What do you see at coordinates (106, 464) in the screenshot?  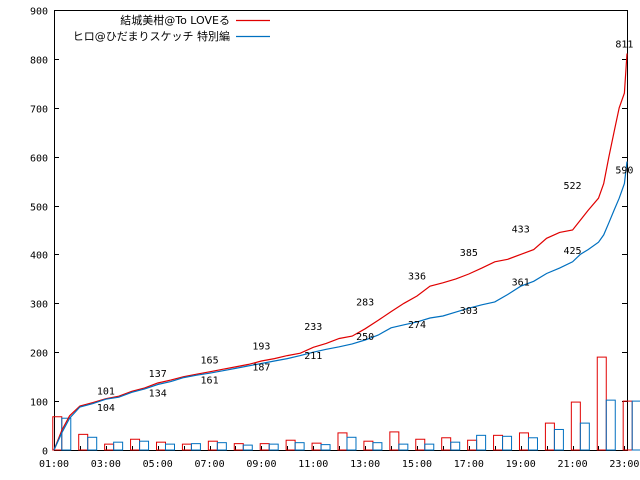 I see `x-tick-label: 03:00` at bounding box center [106, 464].